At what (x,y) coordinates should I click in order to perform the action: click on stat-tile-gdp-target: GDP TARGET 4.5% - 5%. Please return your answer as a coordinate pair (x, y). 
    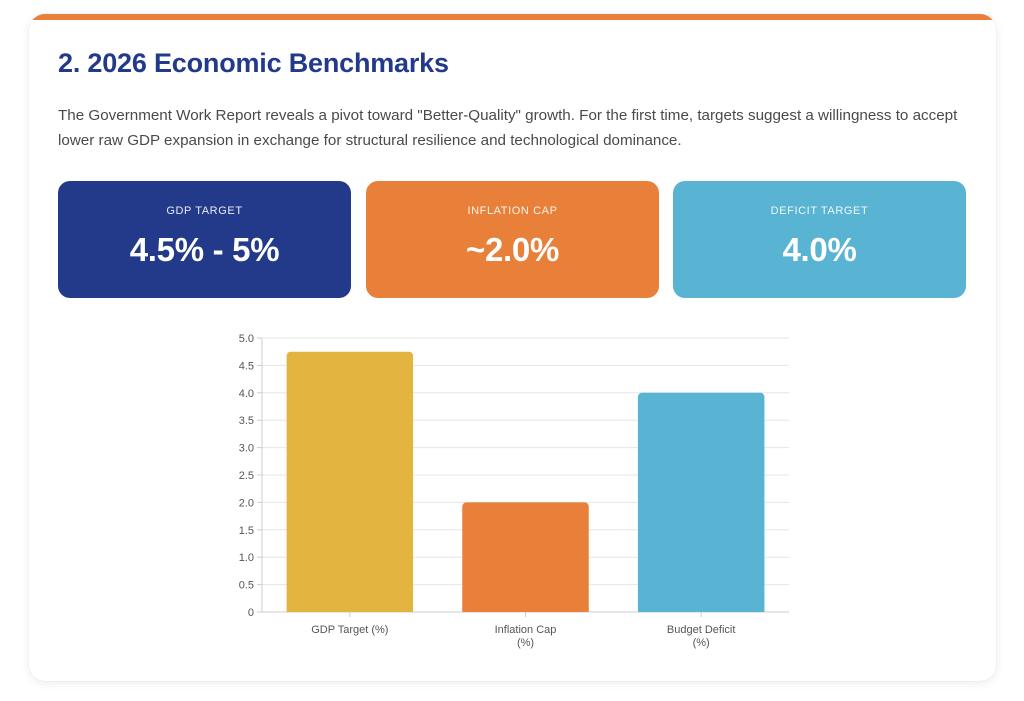
    Looking at the image, I should click on (204, 239).